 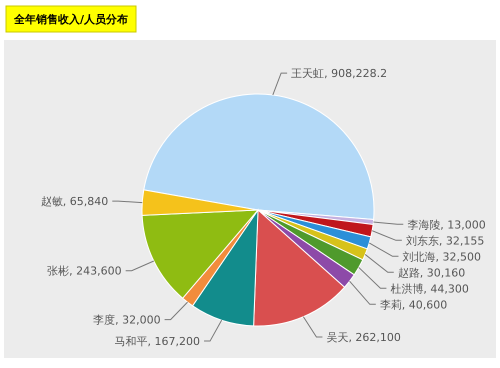 I want to click on slice-label: 赵敏, so click(x=51, y=201).